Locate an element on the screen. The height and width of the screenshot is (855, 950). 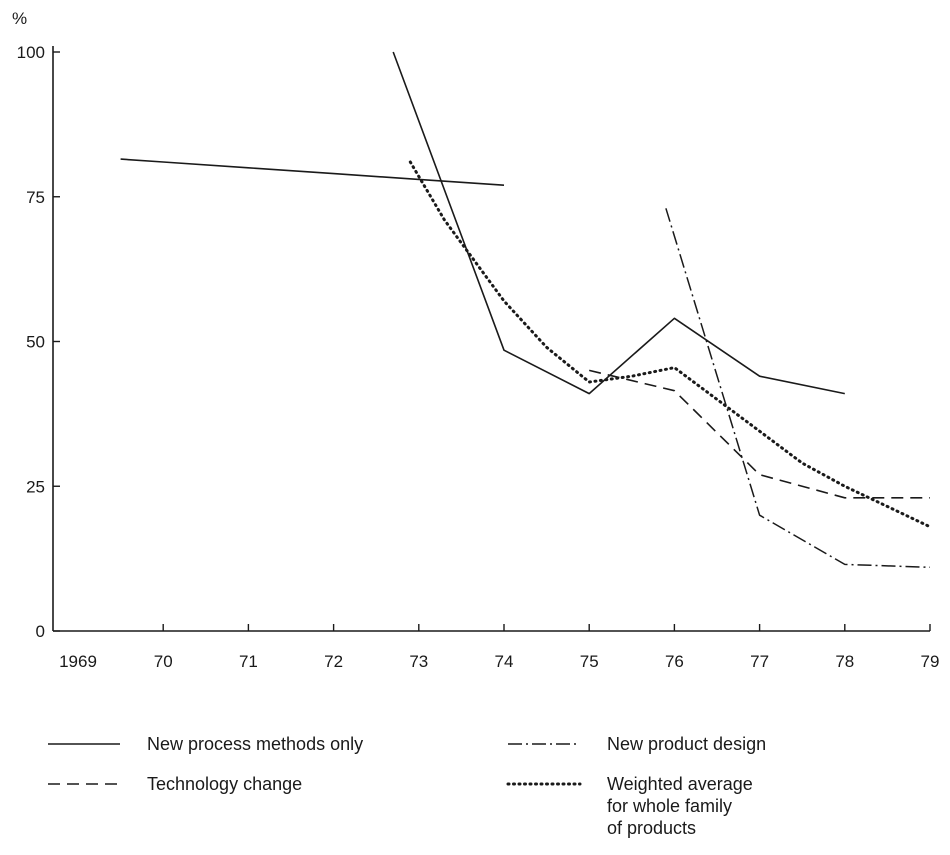
legend-item-process: New process methods only is located at coordinates (205, 744).